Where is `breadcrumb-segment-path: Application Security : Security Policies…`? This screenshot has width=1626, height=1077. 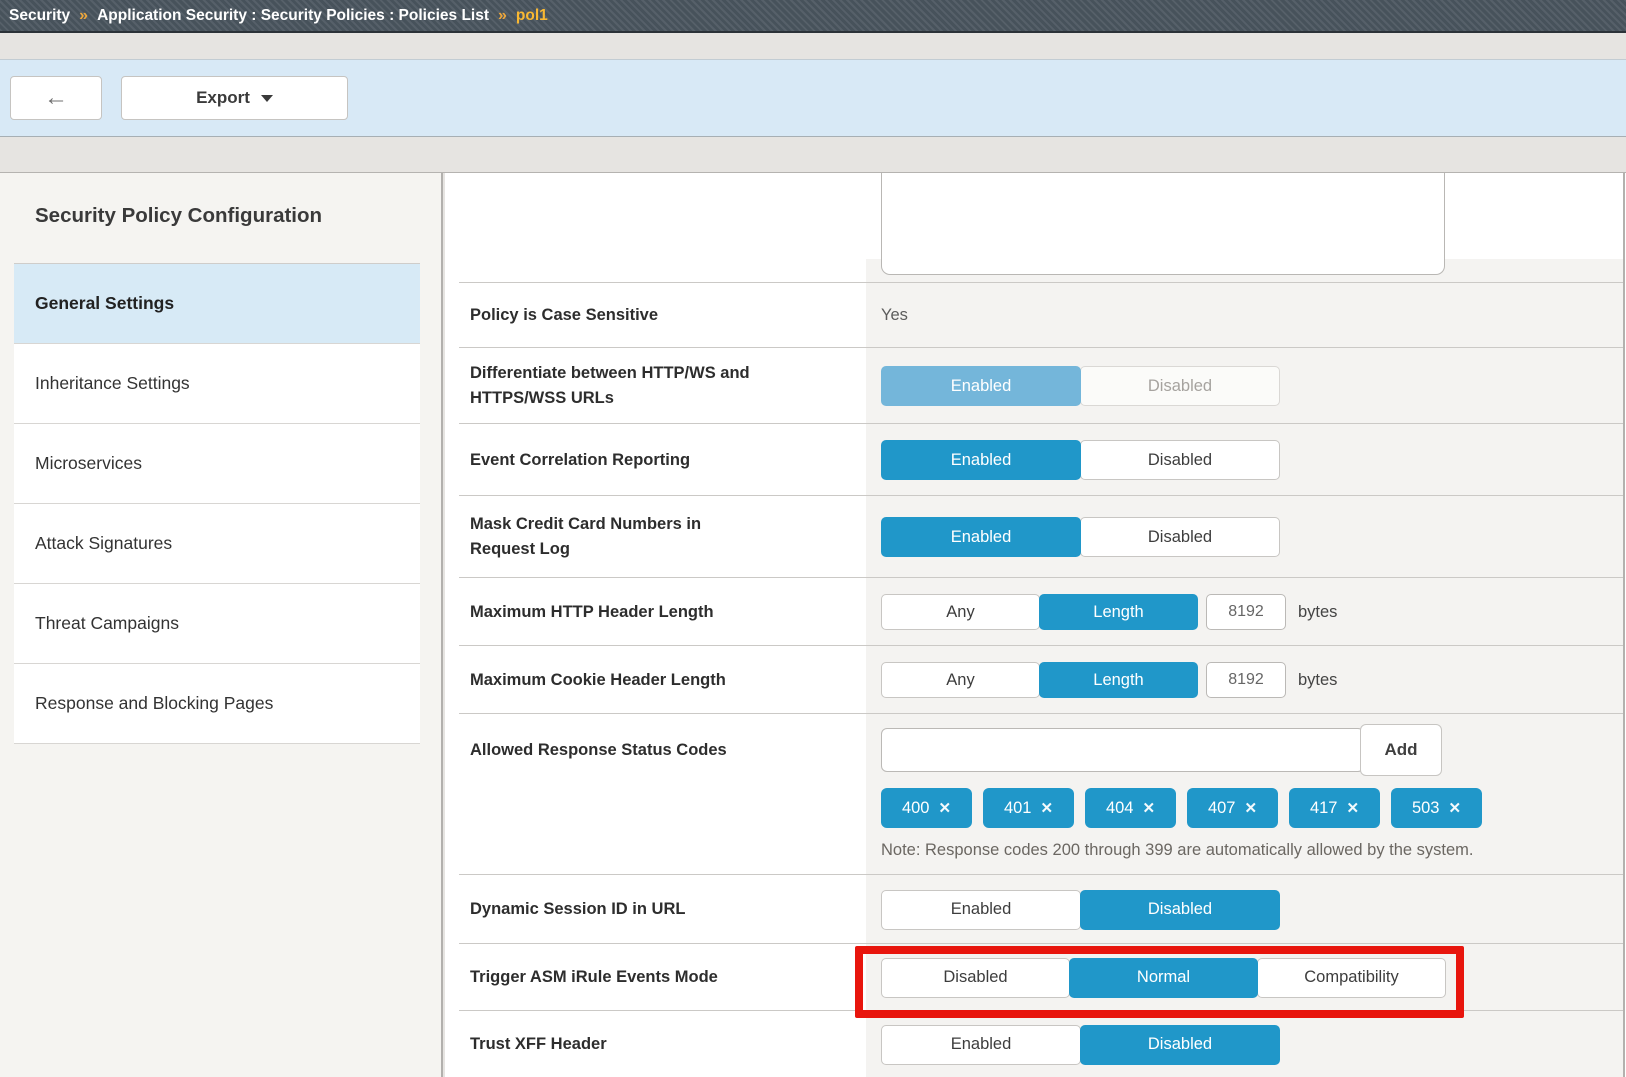 breadcrumb-segment-path: Application Security : Security Policies… is located at coordinates (293, 15).